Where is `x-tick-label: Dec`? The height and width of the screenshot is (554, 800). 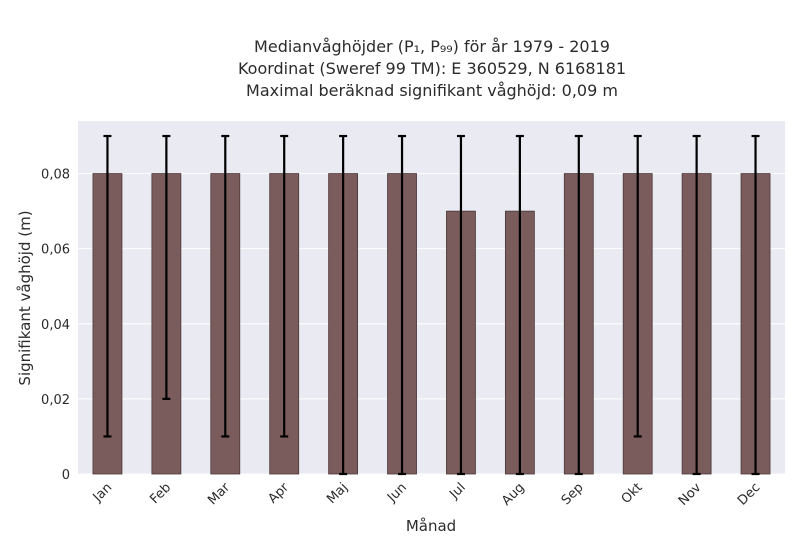 x-tick-label: Dec is located at coordinates (749, 494).